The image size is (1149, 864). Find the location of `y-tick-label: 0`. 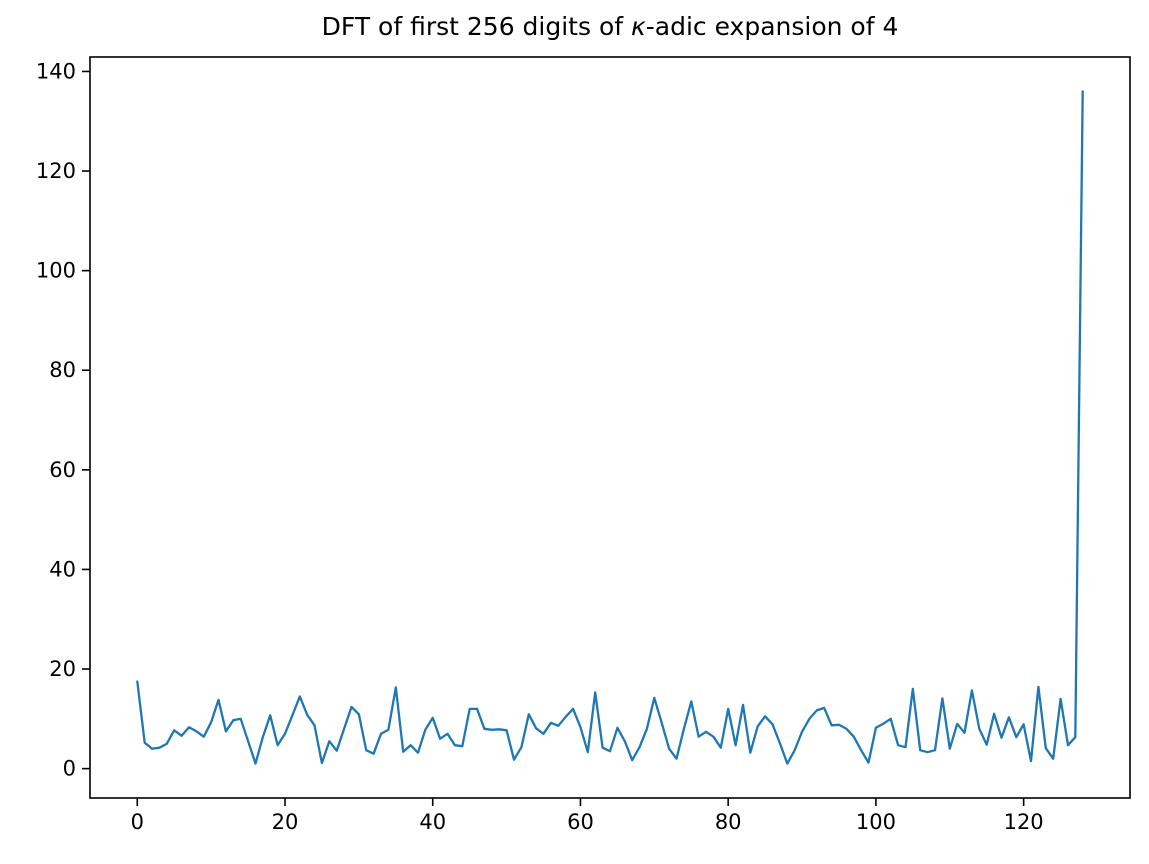

y-tick-label: 0 is located at coordinates (69, 769).